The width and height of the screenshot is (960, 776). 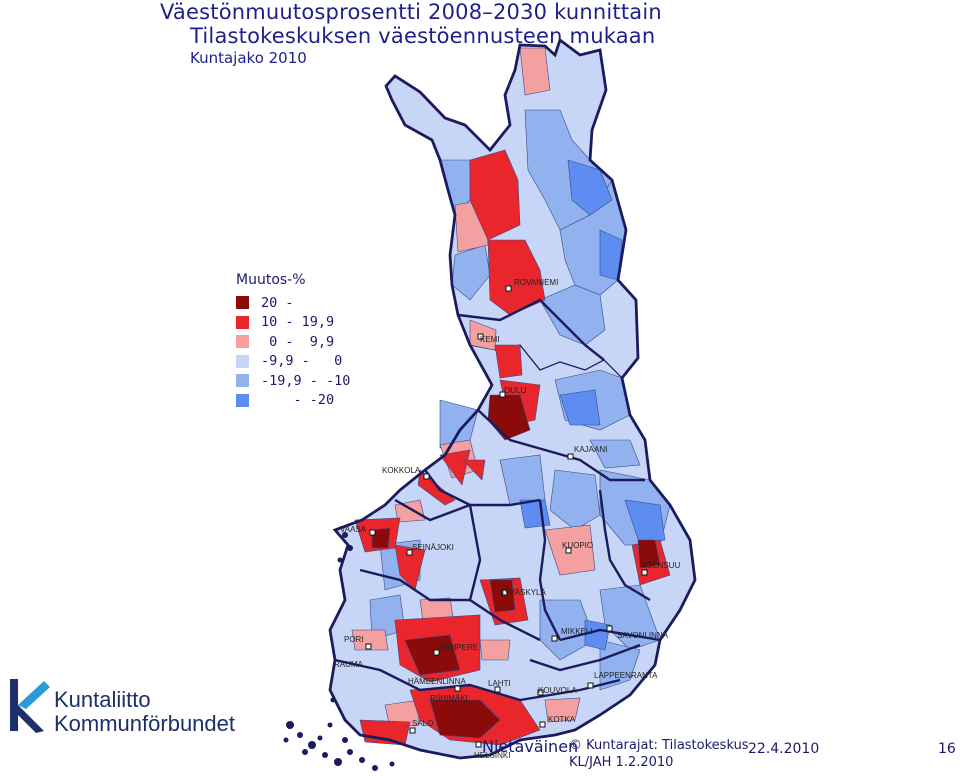 What do you see at coordinates (437, 681) in the screenshot?
I see `city-label-hameenlinna: HÄMEENLINNA` at bounding box center [437, 681].